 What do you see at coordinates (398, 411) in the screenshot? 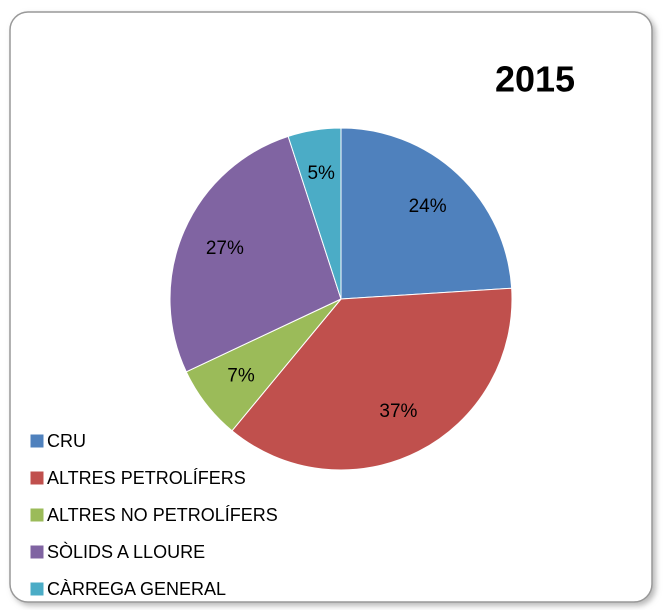
I see `data-label: 37%` at bounding box center [398, 411].